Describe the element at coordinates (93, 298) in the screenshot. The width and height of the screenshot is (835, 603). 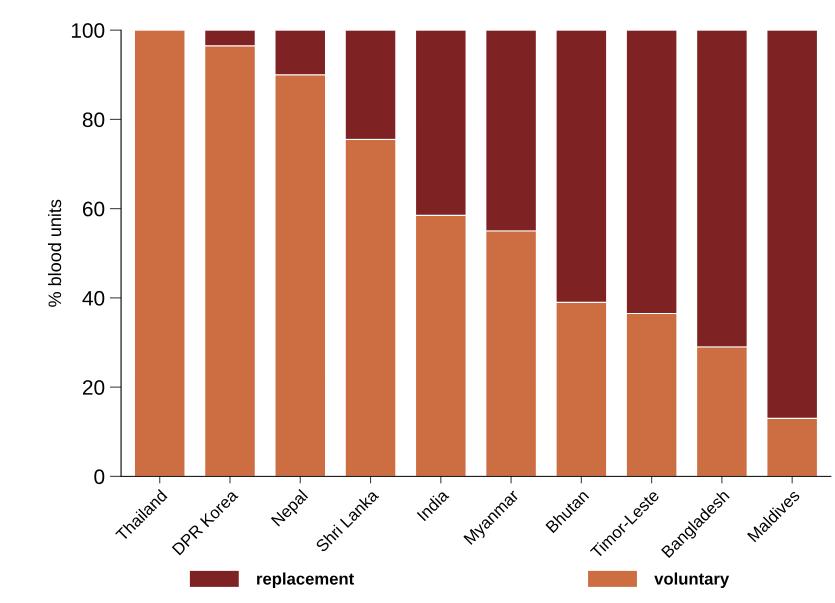
I see `y-tick-label: 40` at that location.